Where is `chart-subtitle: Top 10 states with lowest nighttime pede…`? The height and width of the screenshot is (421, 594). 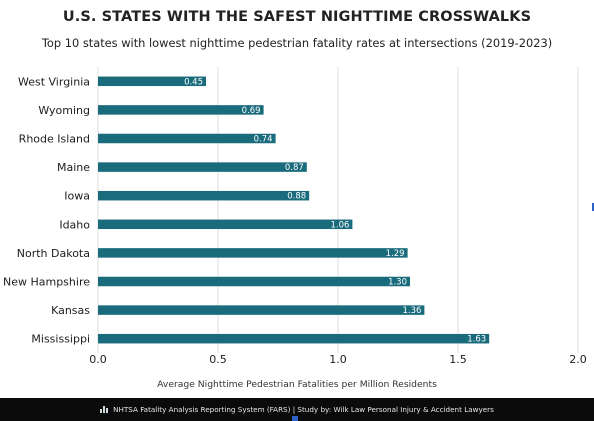 chart-subtitle: Top 10 states with lowest nighttime pede… is located at coordinates (297, 43).